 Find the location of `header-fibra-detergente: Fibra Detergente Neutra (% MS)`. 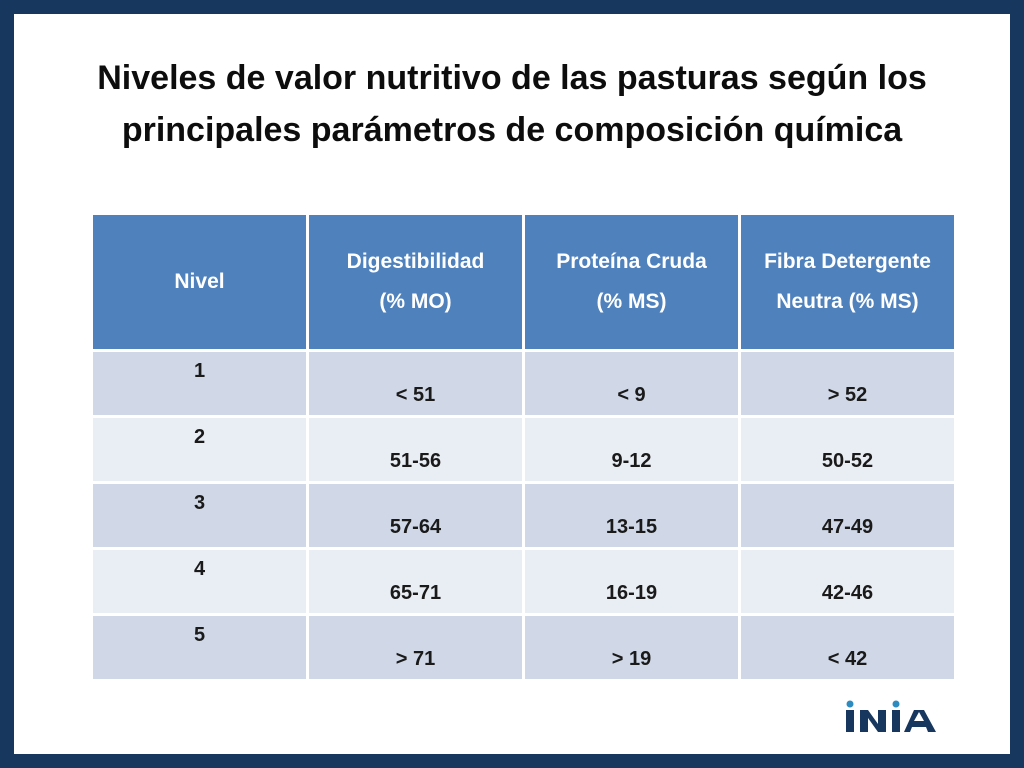

header-fibra-detergente: Fibra Detergente Neutra (% MS) is located at coordinates (847, 282).